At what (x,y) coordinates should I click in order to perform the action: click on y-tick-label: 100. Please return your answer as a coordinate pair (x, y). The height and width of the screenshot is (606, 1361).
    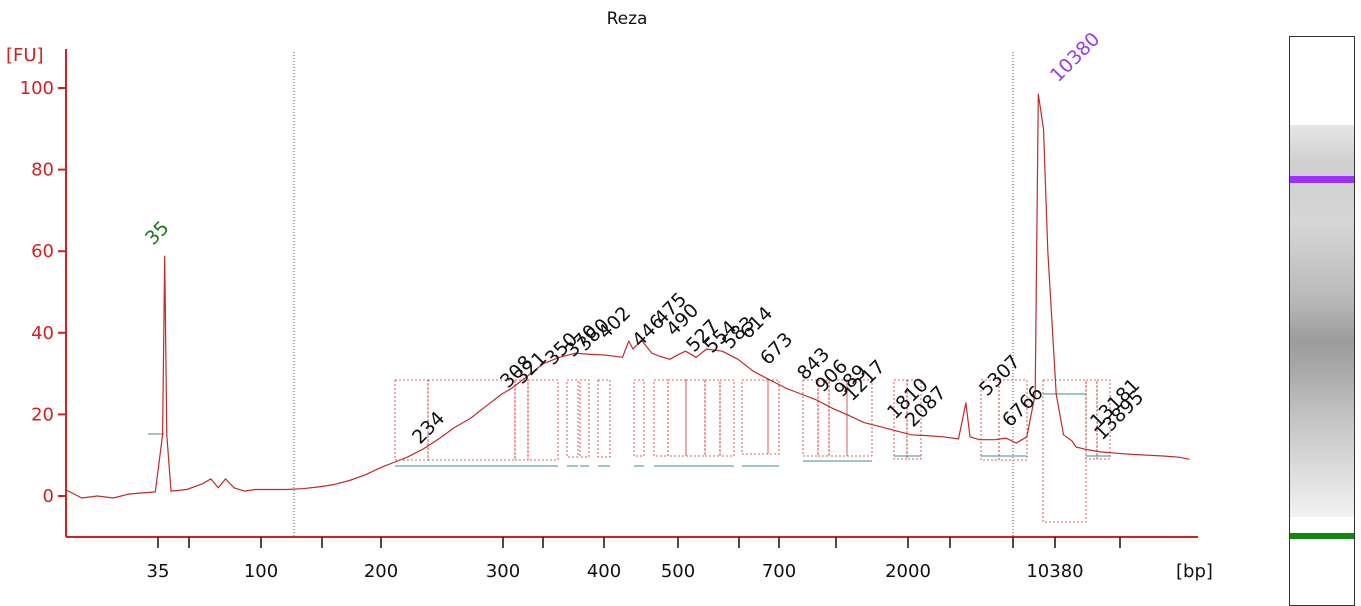
    Looking at the image, I should click on (37, 88).